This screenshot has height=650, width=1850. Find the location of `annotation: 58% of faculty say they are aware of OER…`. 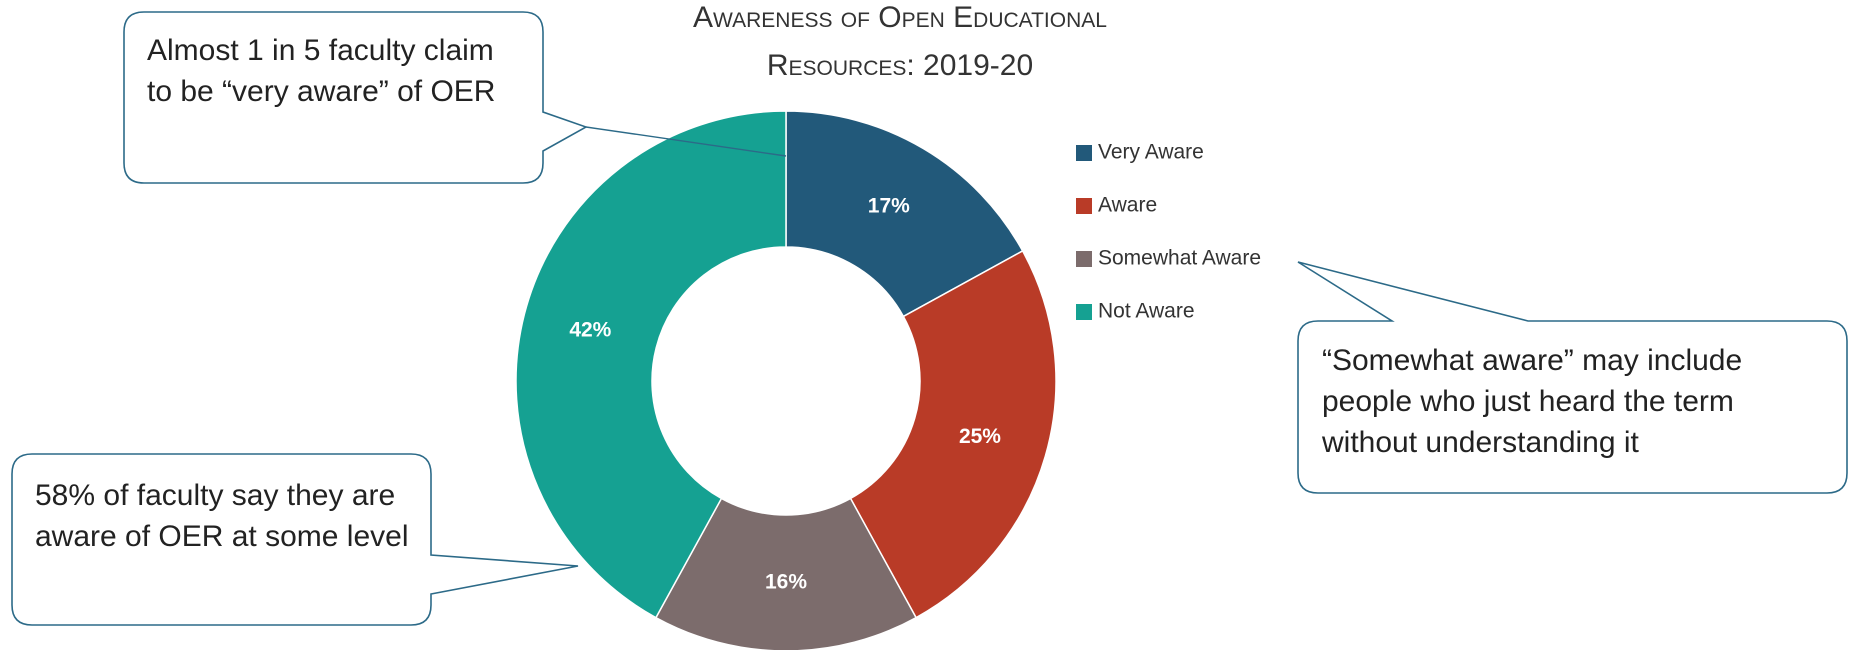

annotation: 58% of faculty say they are aware of OER… is located at coordinates (222, 516).